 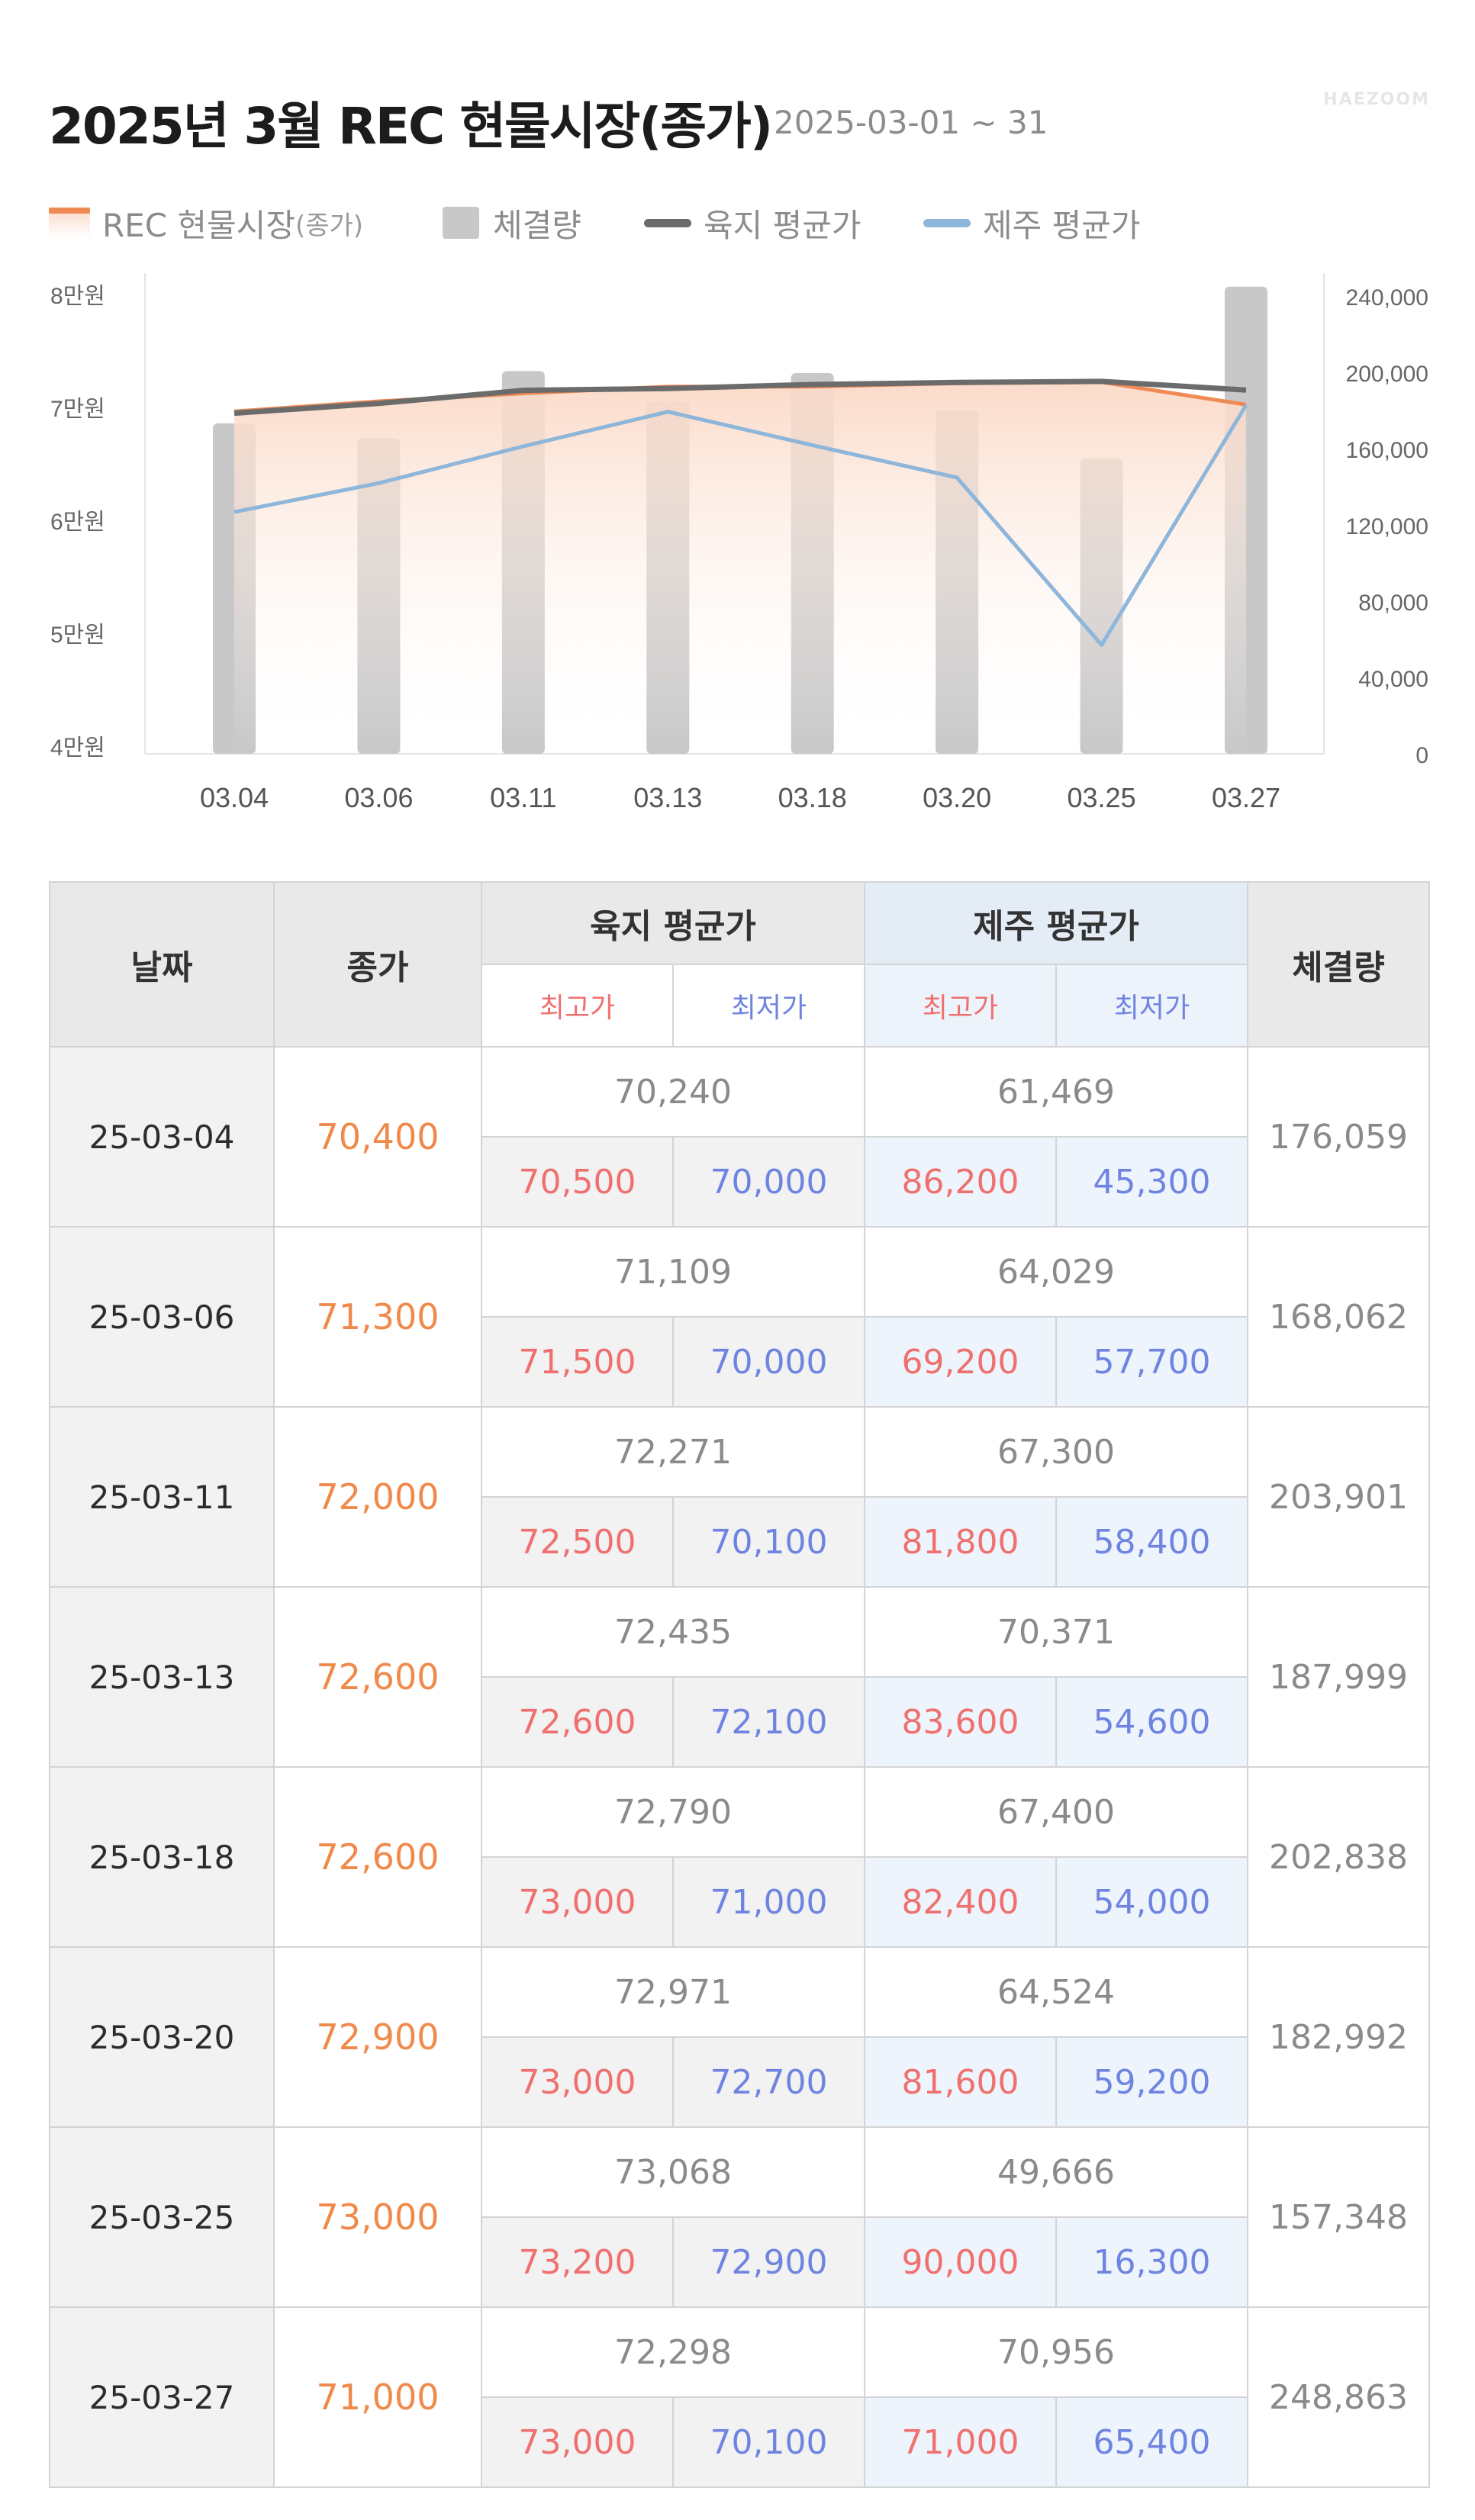 What do you see at coordinates (1387, 527) in the screenshot?
I see `y-right-tick-label: 120,000` at bounding box center [1387, 527].